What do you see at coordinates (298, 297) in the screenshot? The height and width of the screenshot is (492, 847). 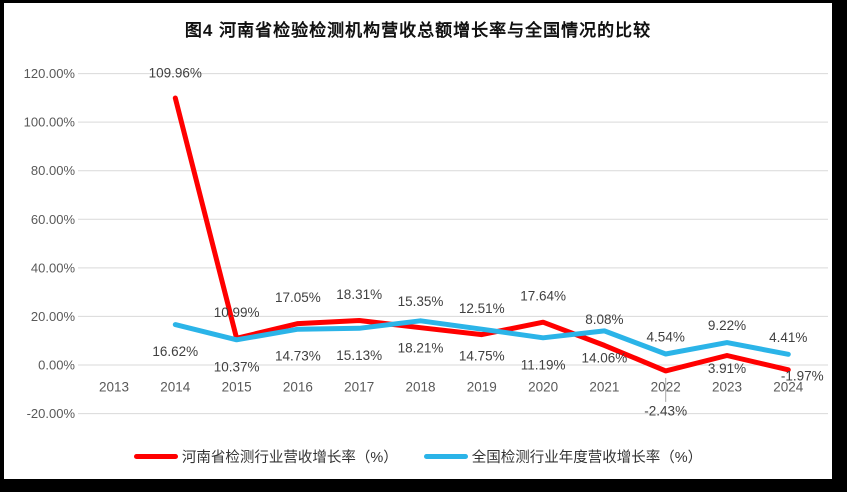 I see `data-label: 17.05%` at bounding box center [298, 297].